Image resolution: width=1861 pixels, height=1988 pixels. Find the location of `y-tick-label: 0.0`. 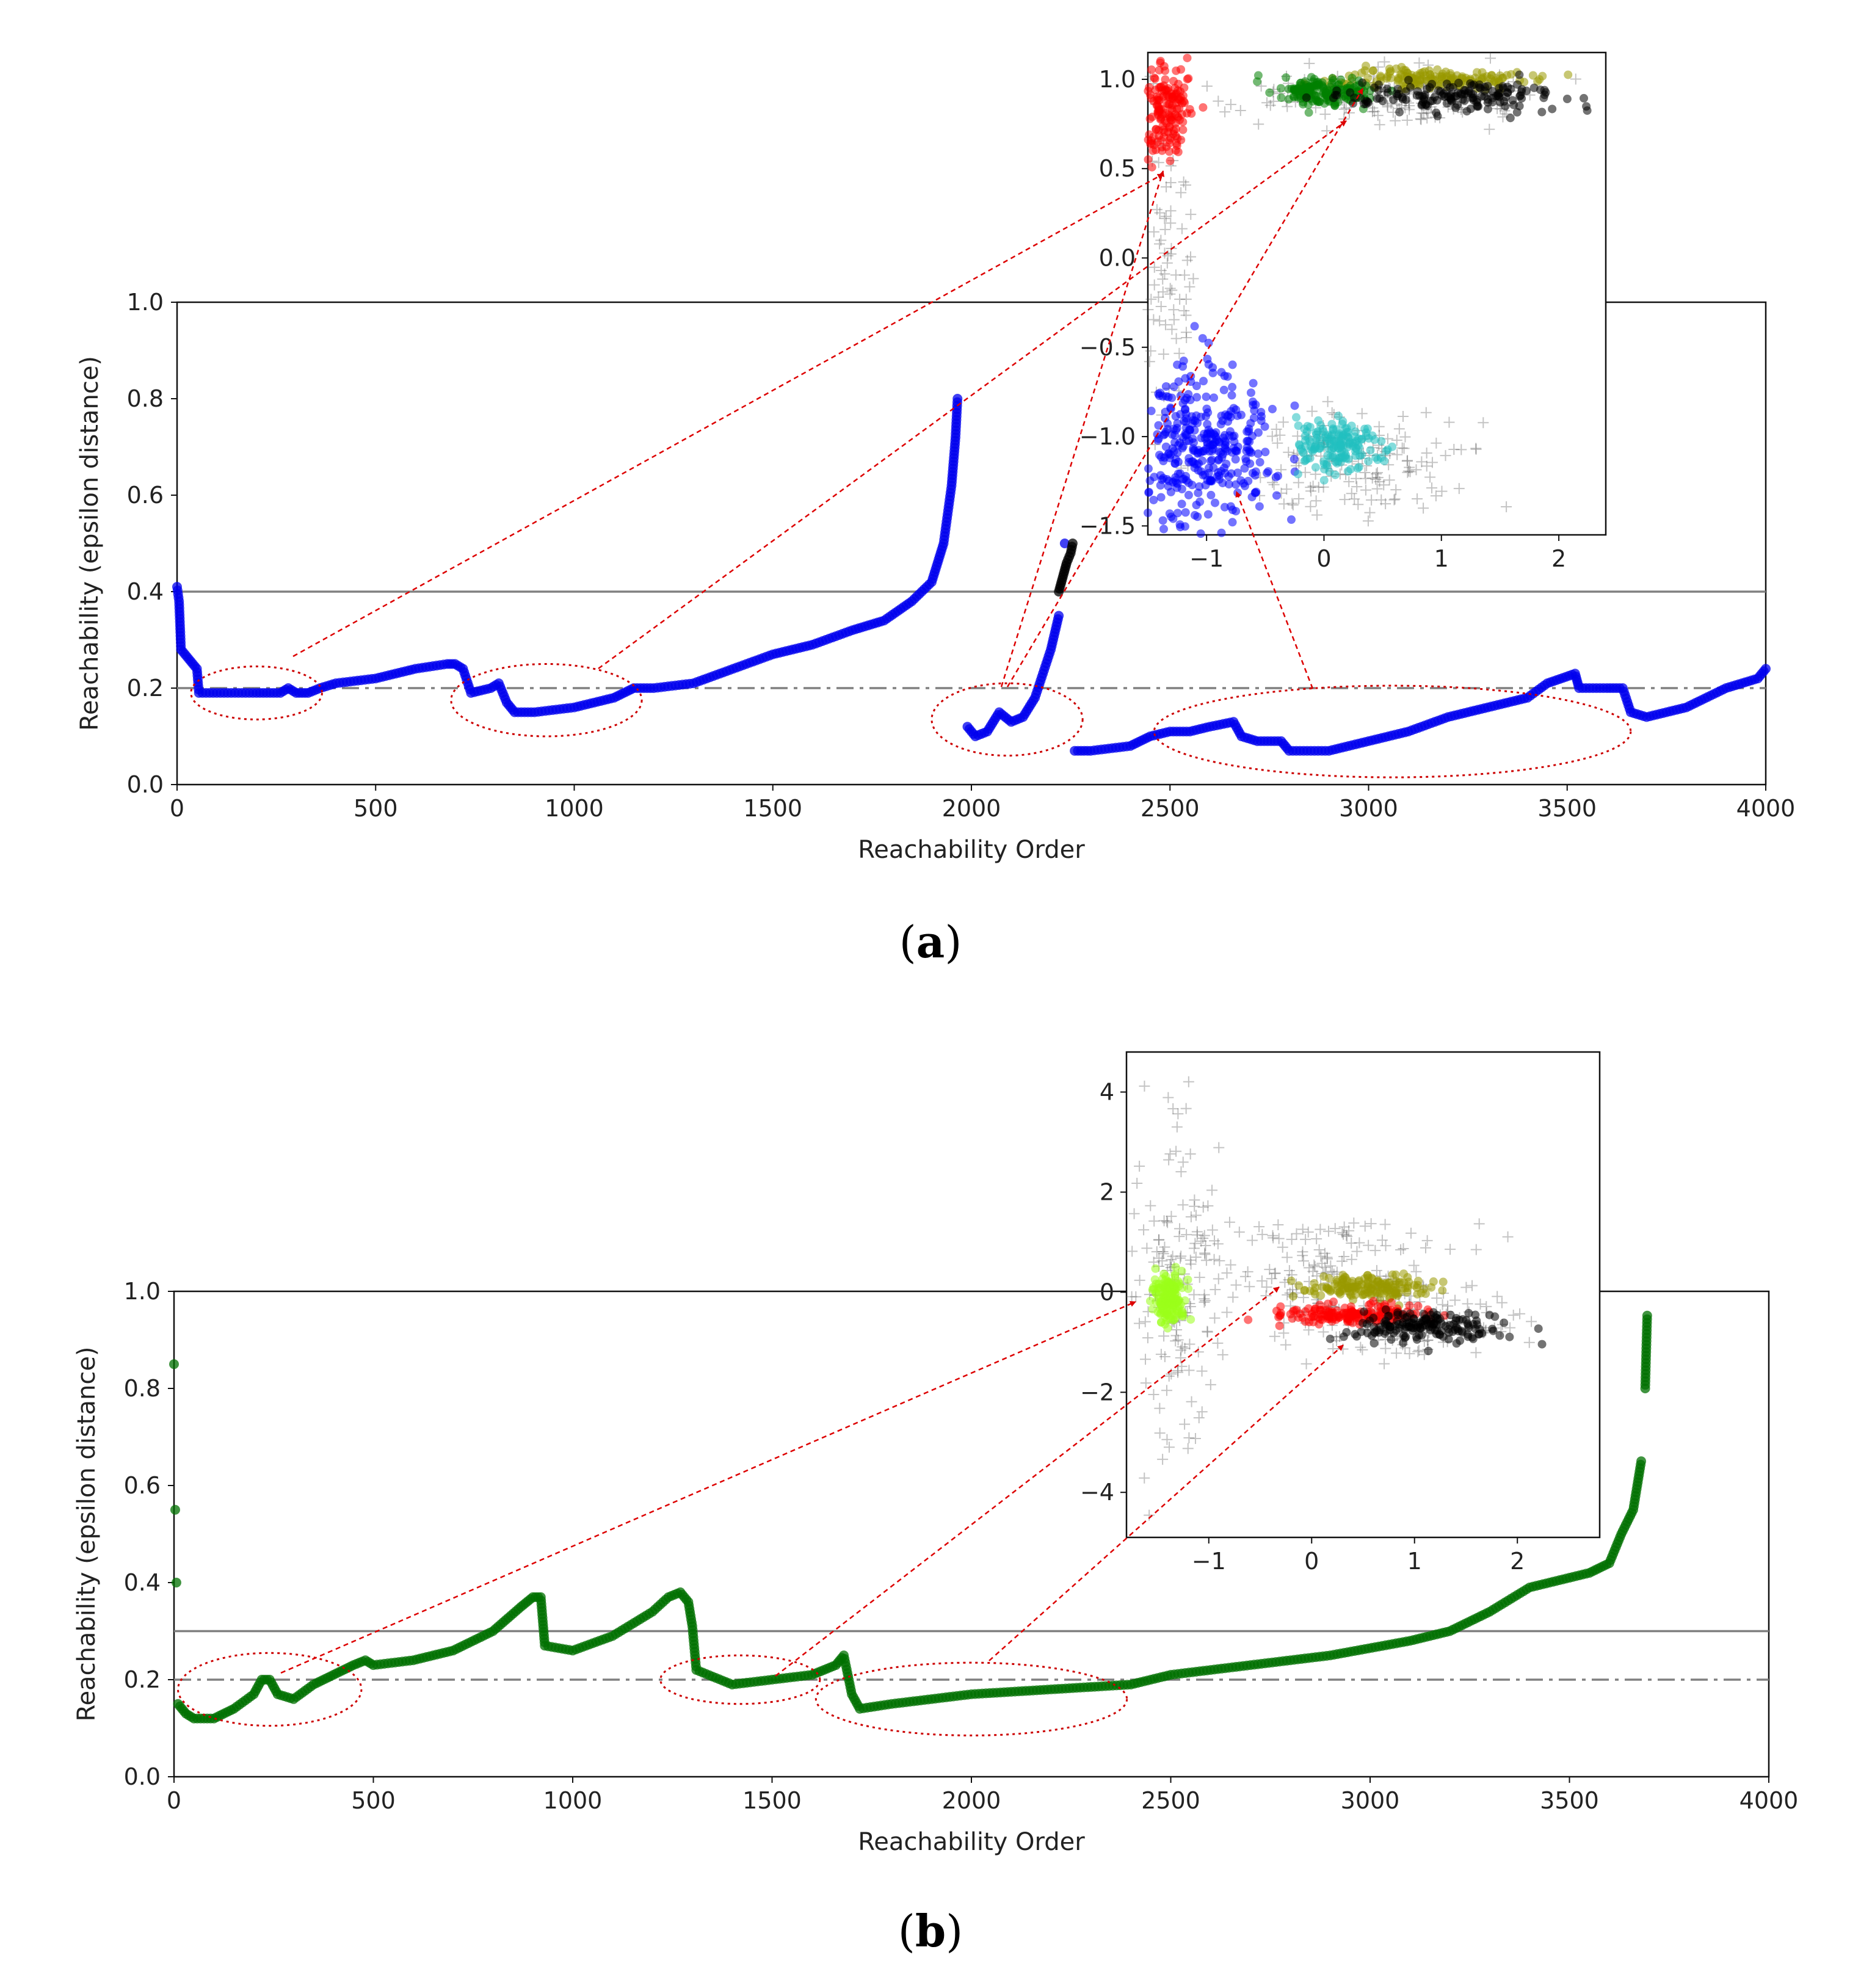

y-tick-label: 0.0 is located at coordinates (142, 1776).